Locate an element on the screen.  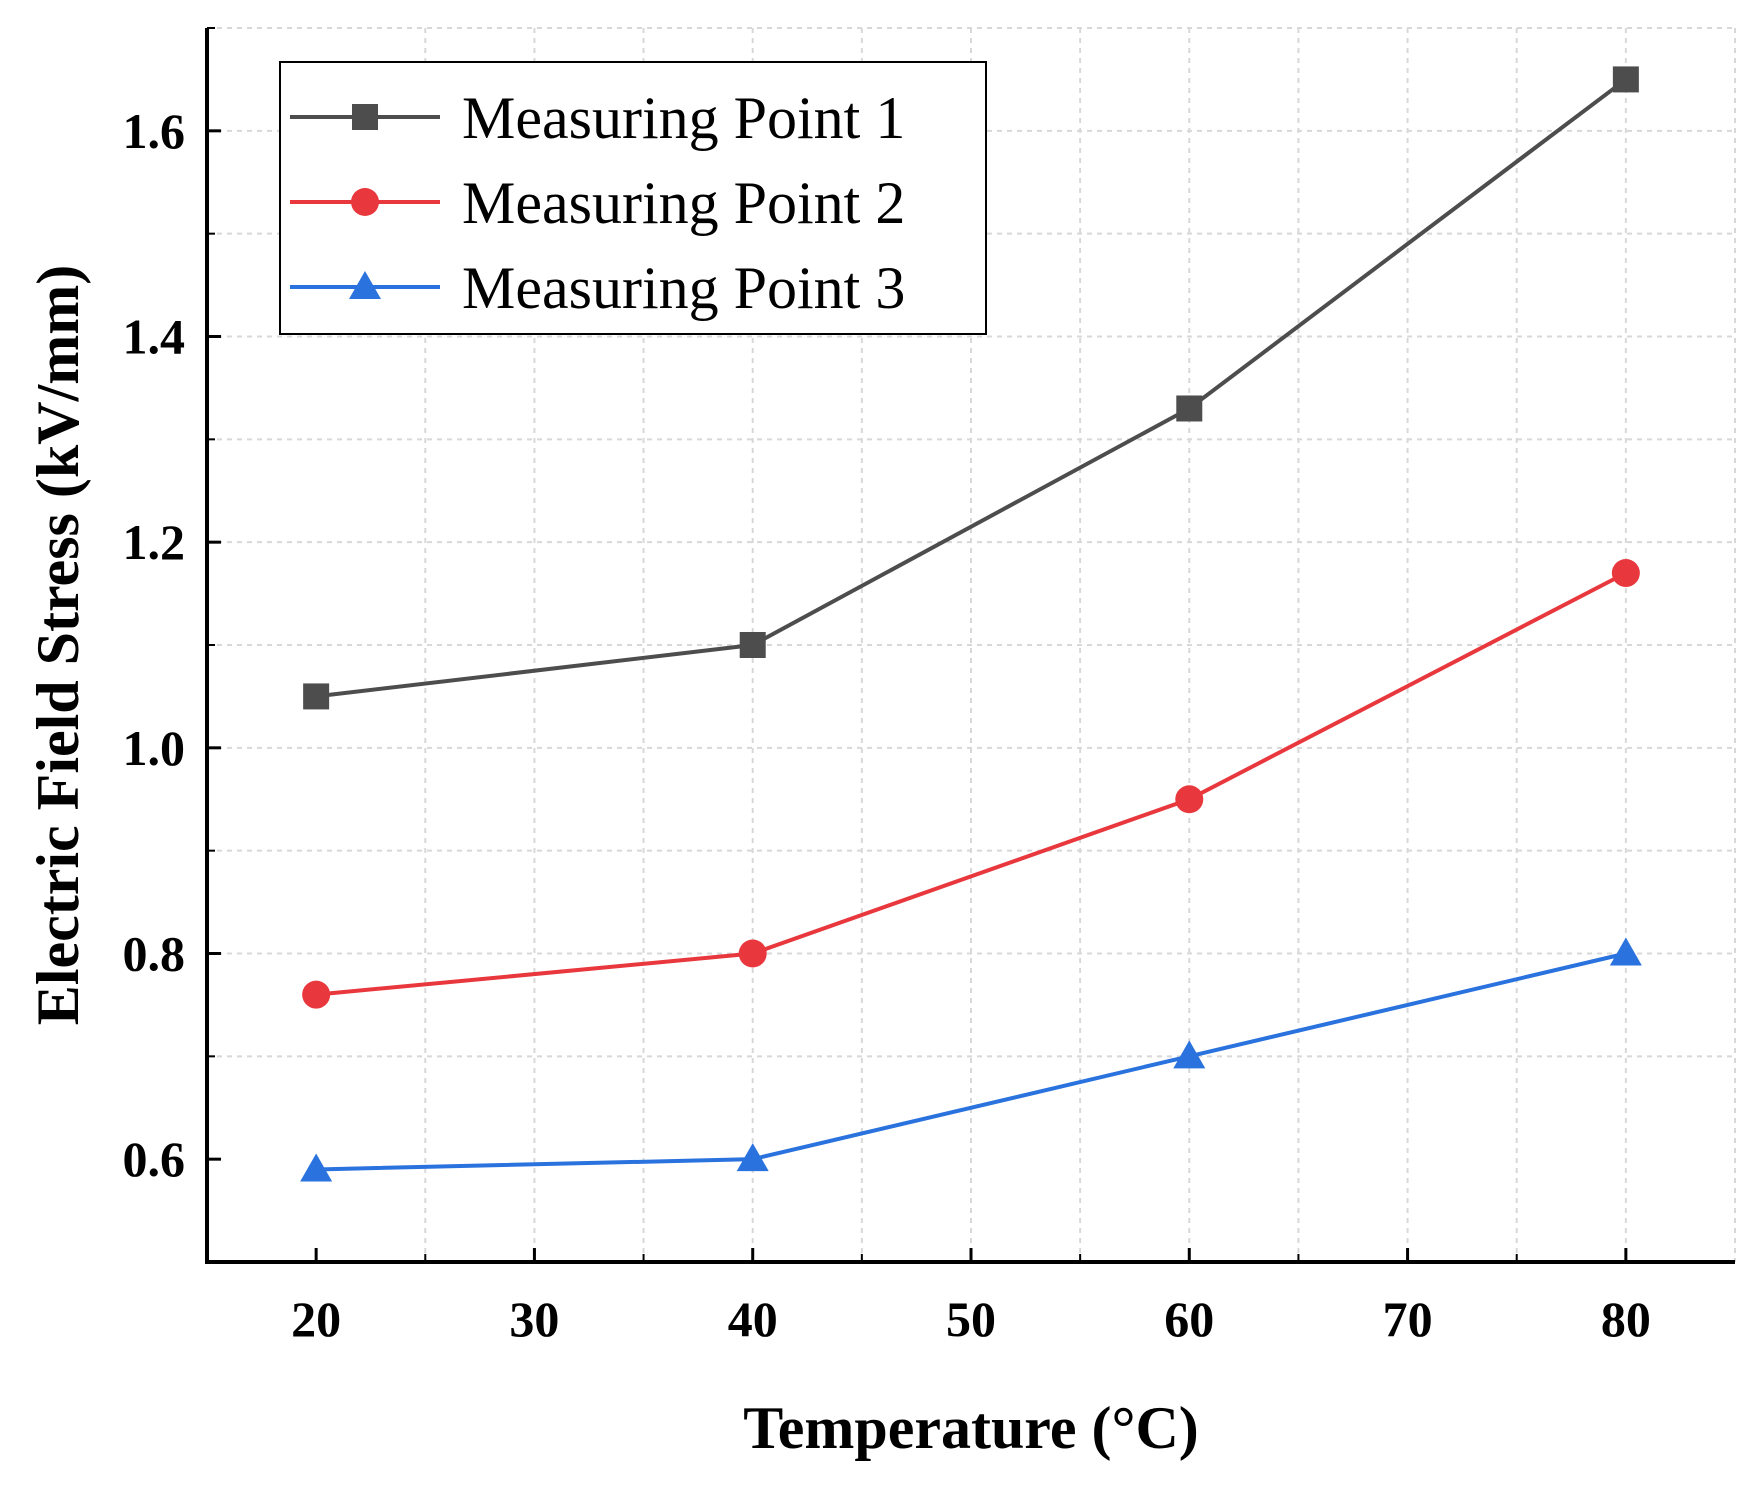
legend-label: Measuring Point 3 is located at coordinates (683, 288).